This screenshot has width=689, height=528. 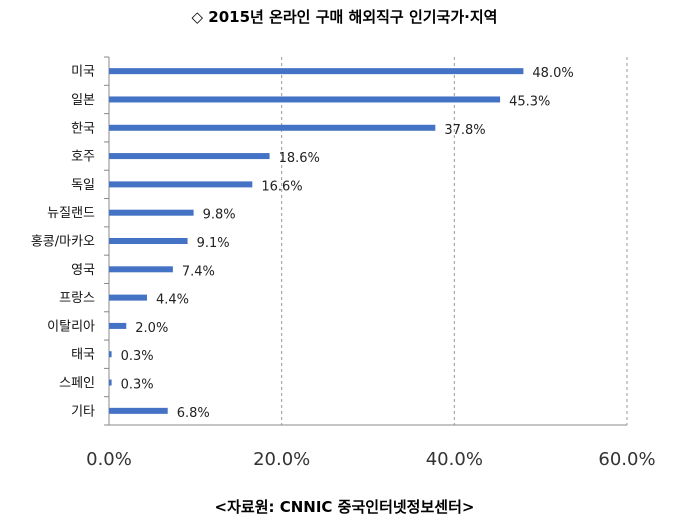 I want to click on category-label: 한국, so click(x=83, y=128).